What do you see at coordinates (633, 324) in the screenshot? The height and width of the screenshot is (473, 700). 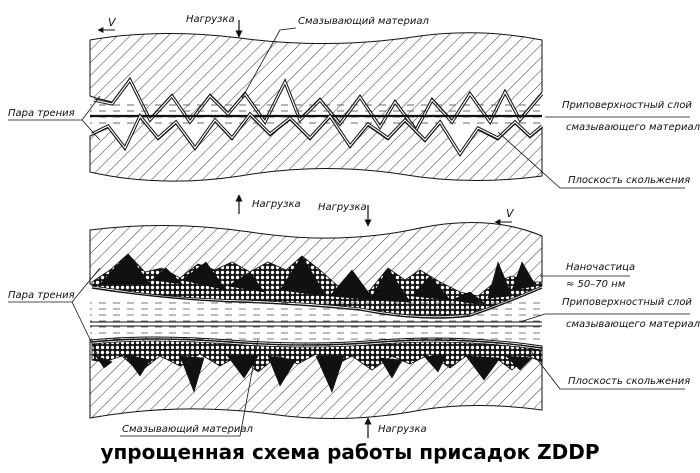 I see `bottom-surface-layer-label-2: смазывающего материала` at bounding box center [633, 324].